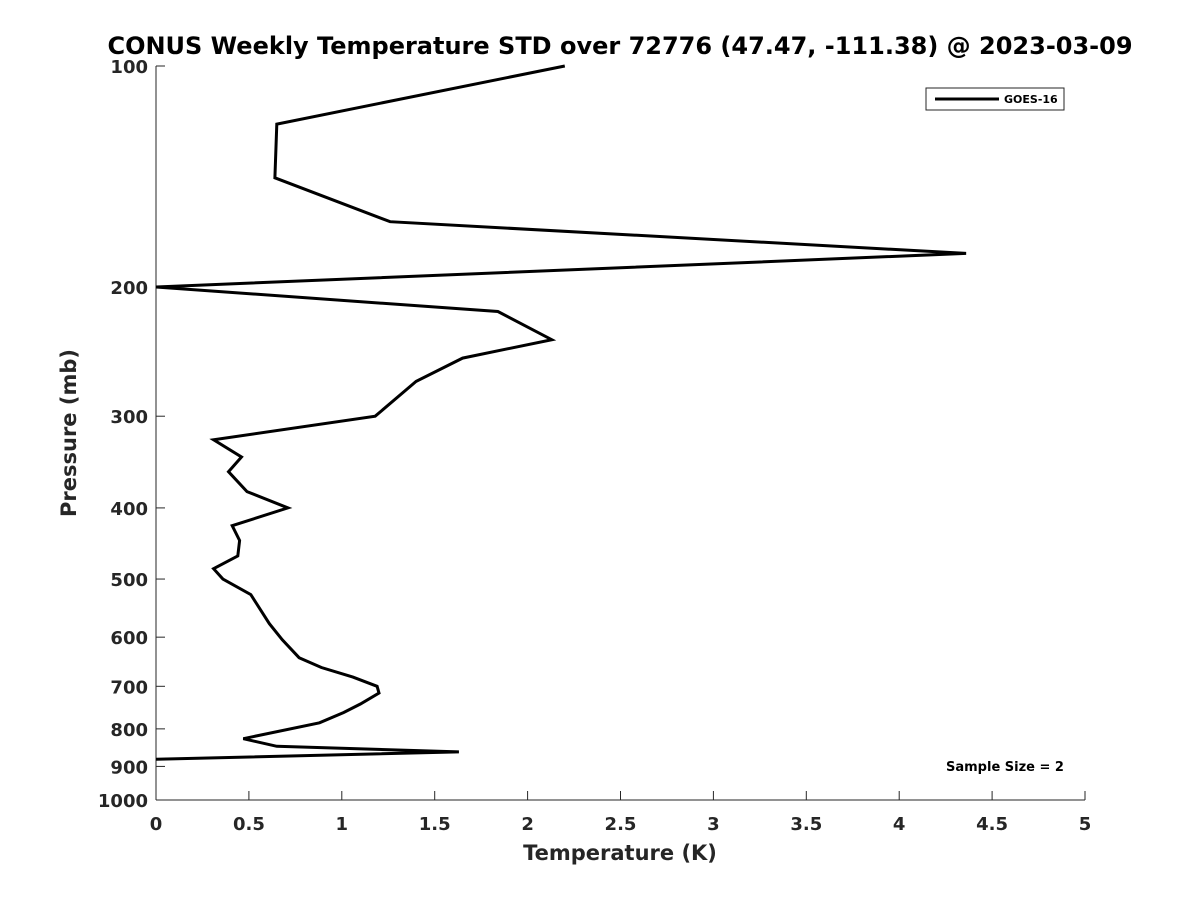 The height and width of the screenshot is (900, 1200). I want to click on sample-size-annotation: Sample Size = 2, so click(1005, 767).